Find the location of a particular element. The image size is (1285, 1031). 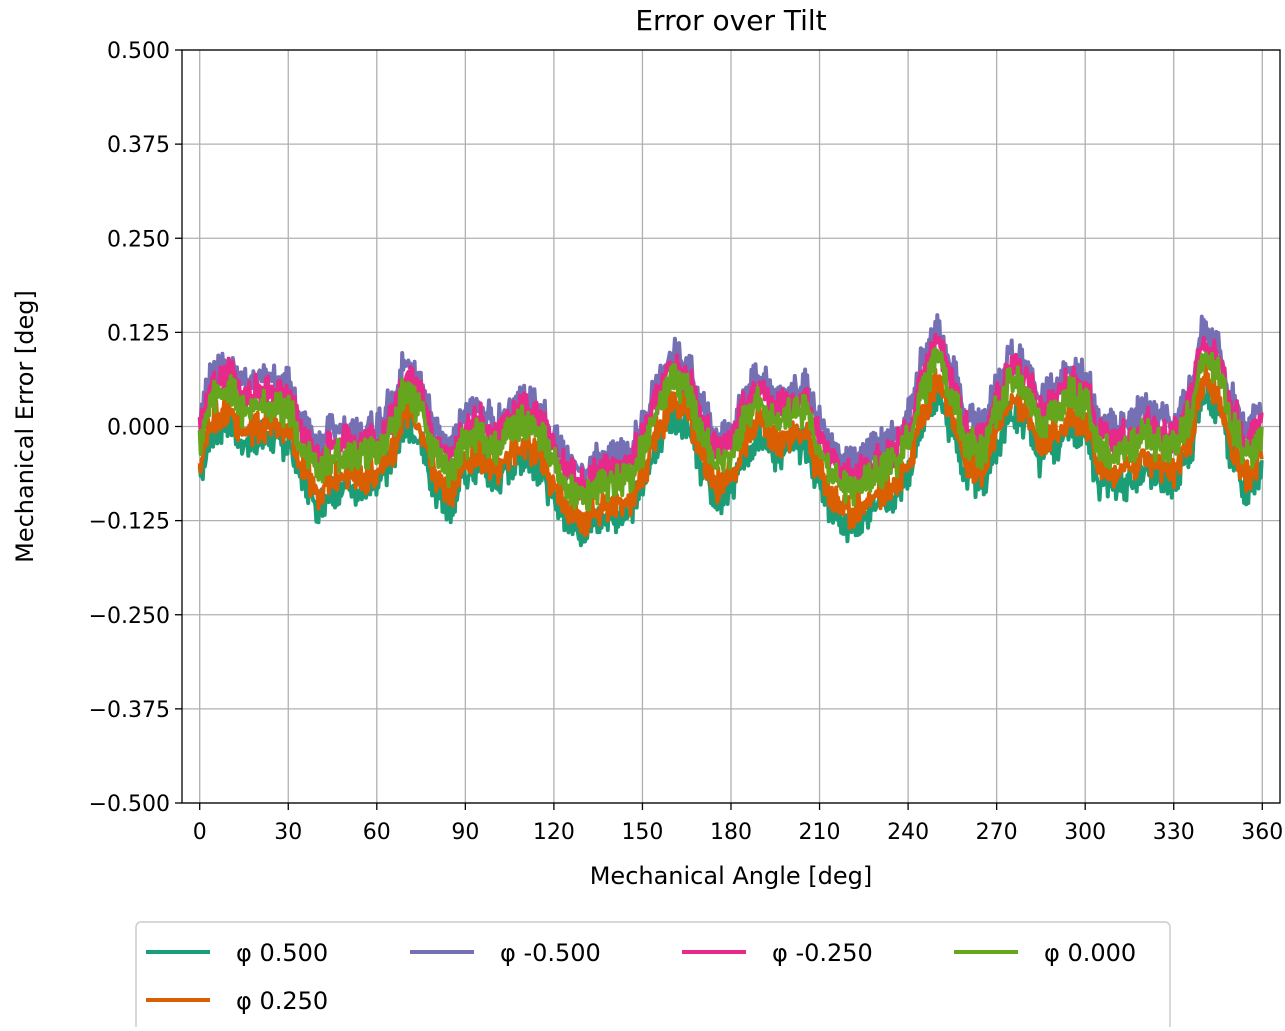

legend-label: φ 0.000 is located at coordinates (1090, 953).